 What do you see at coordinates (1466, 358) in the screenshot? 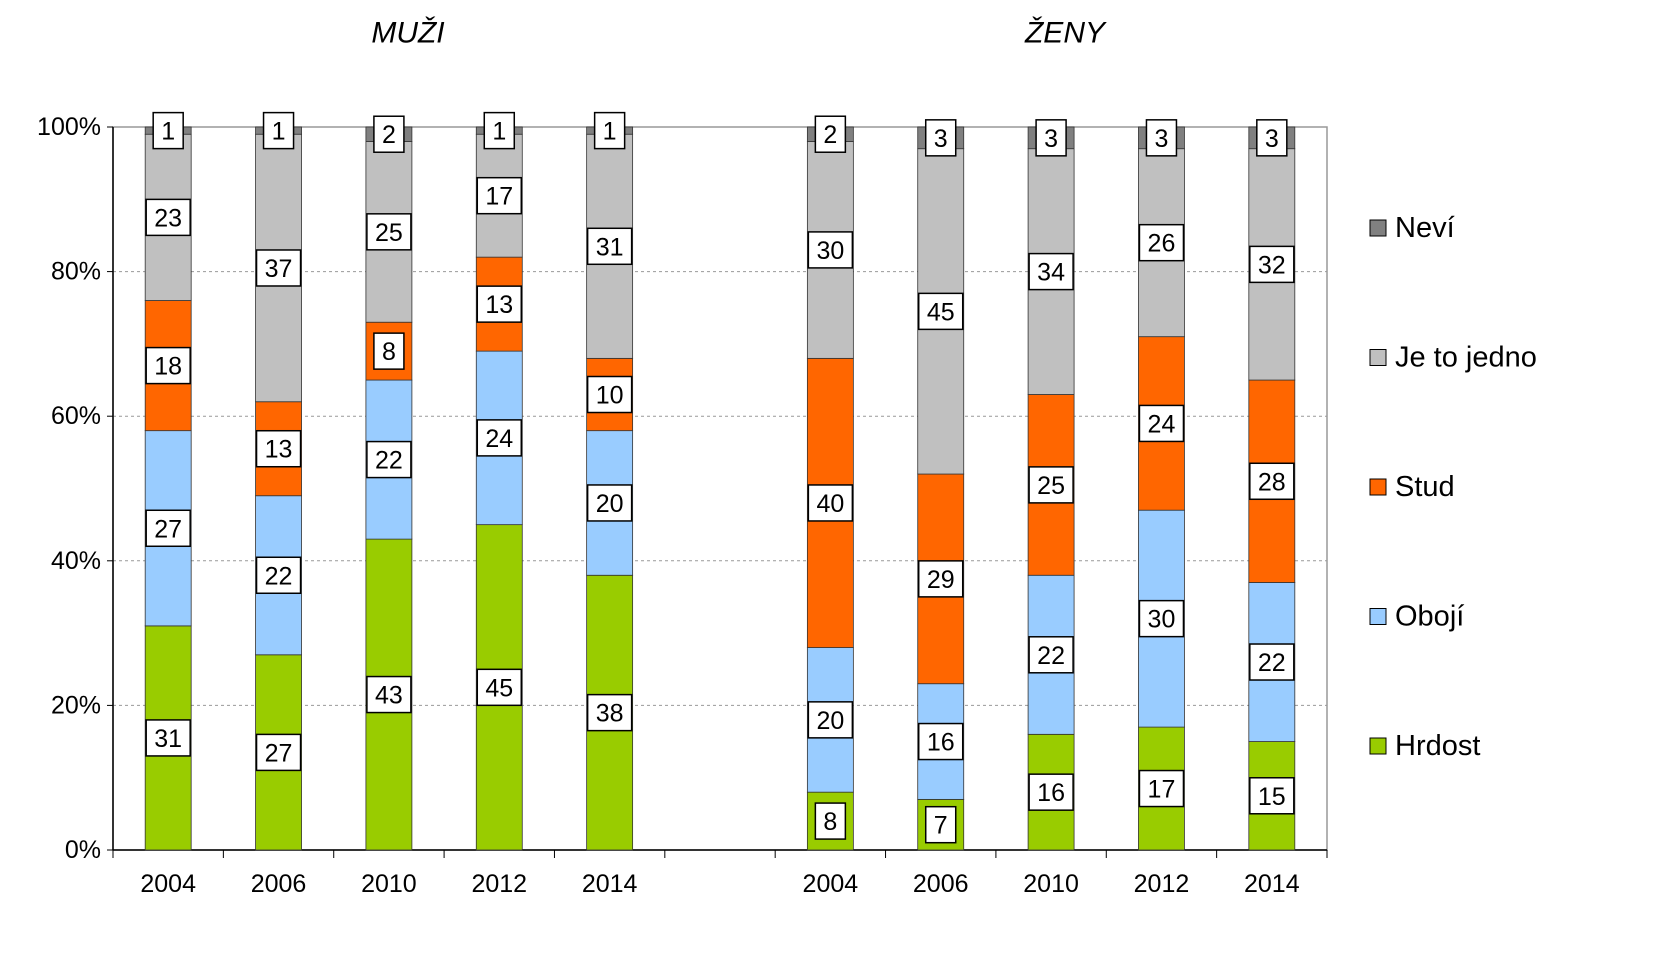
I see `legend-label: Je to jedno` at bounding box center [1466, 358].